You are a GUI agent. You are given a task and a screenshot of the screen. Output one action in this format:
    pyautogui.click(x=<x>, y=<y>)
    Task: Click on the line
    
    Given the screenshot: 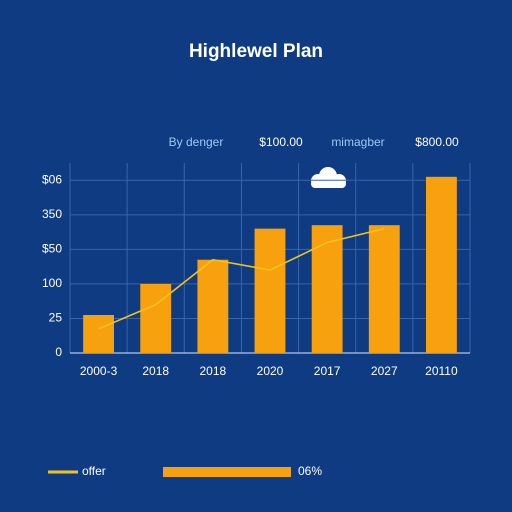 What is the action you would take?
    pyautogui.click(x=241, y=278)
    